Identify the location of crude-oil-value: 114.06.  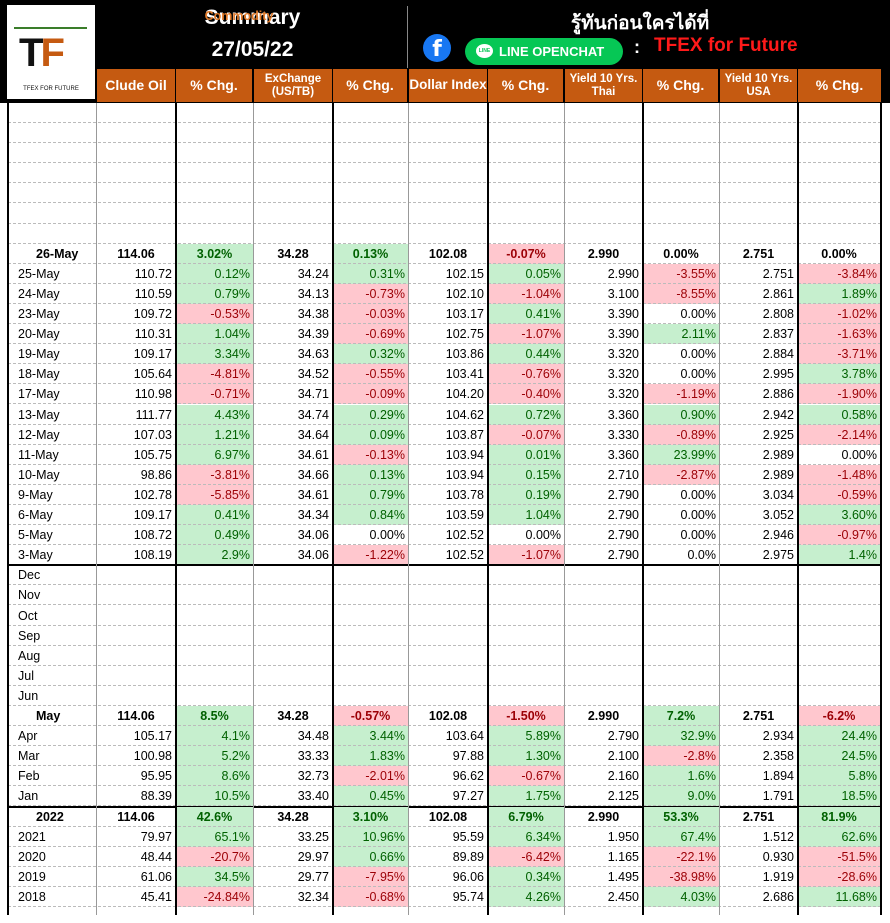
(136, 716).